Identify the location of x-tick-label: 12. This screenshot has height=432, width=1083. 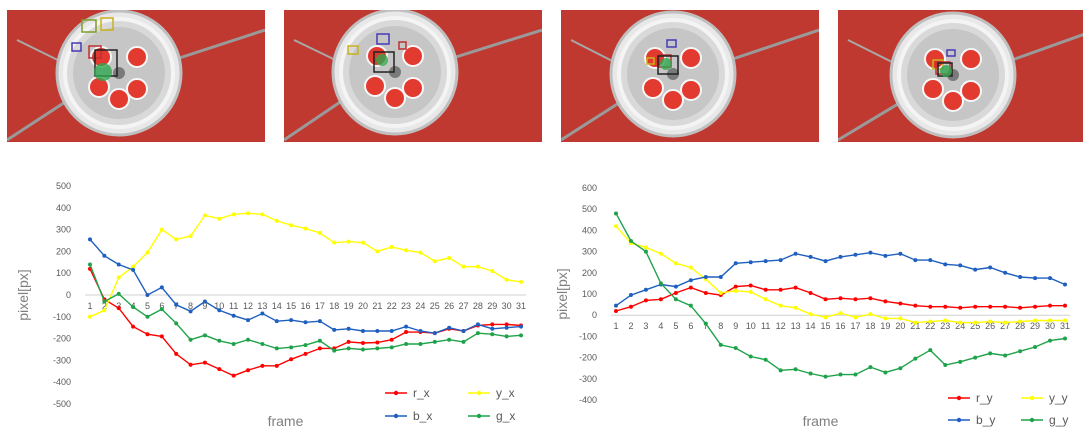
(781, 326).